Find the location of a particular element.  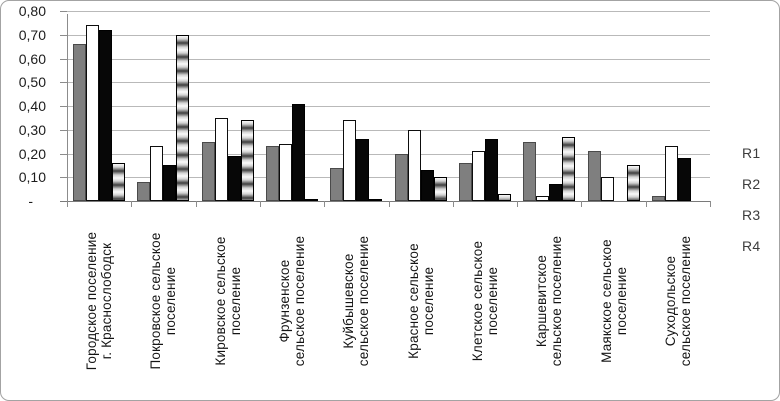

category-label-text: Клетское сельское поселение is located at coordinates (484, 301).